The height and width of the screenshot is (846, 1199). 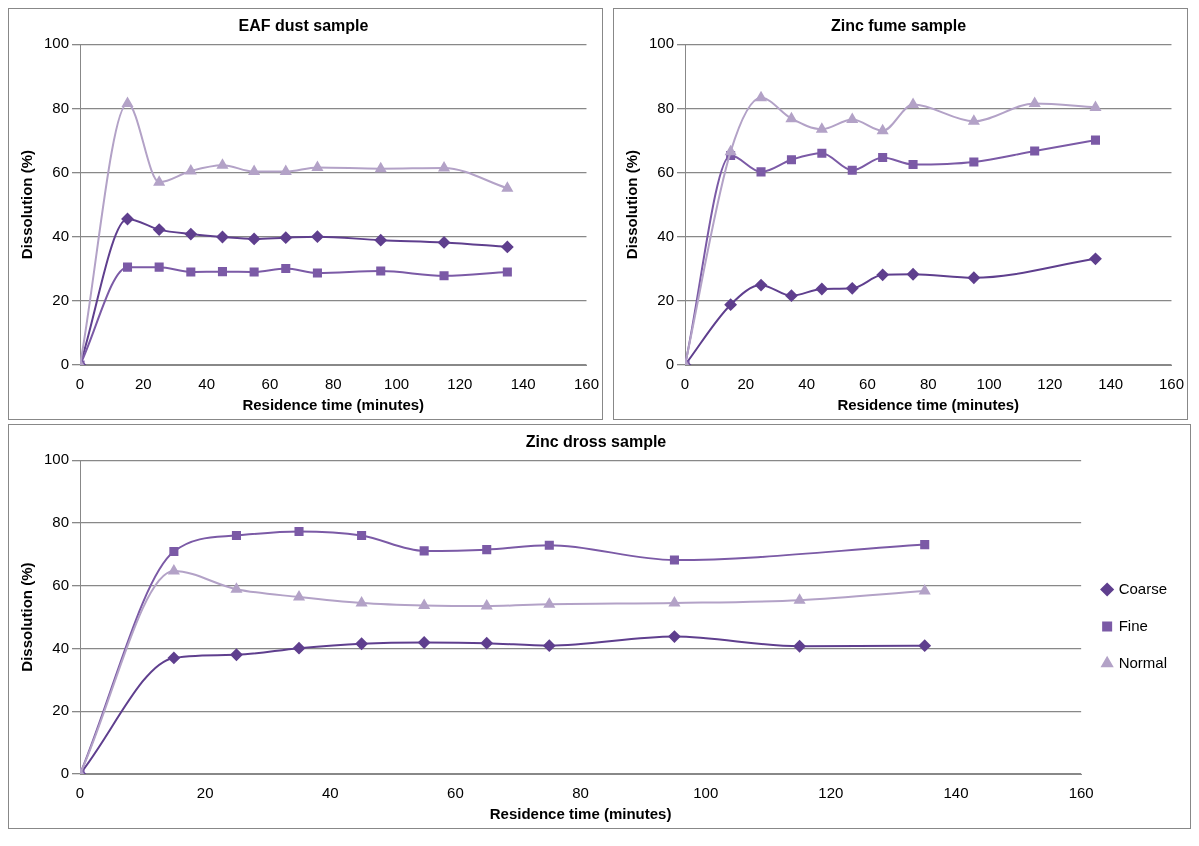 What do you see at coordinates (1142, 662) in the screenshot?
I see `legend-label: Normal` at bounding box center [1142, 662].